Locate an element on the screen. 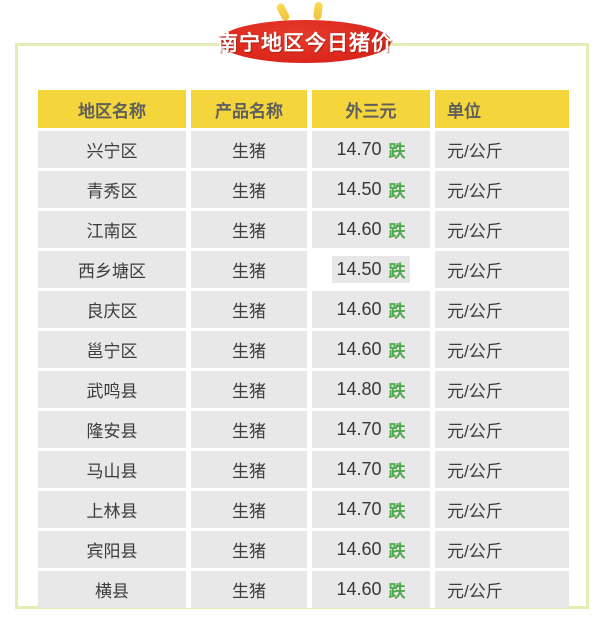 The height and width of the screenshot is (622, 607). region-cell: 横县 is located at coordinates (112, 589).